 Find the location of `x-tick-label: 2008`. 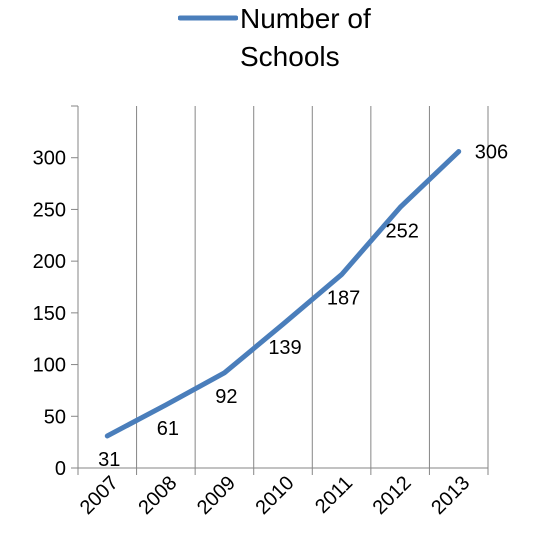

x-tick-label: 2008 is located at coordinates (157, 495).